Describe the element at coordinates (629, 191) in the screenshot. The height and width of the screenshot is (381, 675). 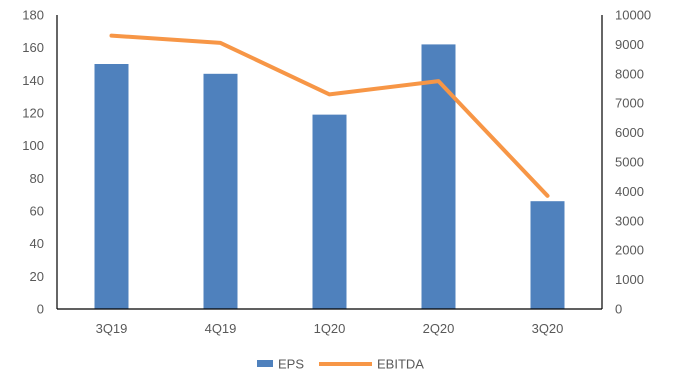
I see `right-tick-label: 4000` at that location.